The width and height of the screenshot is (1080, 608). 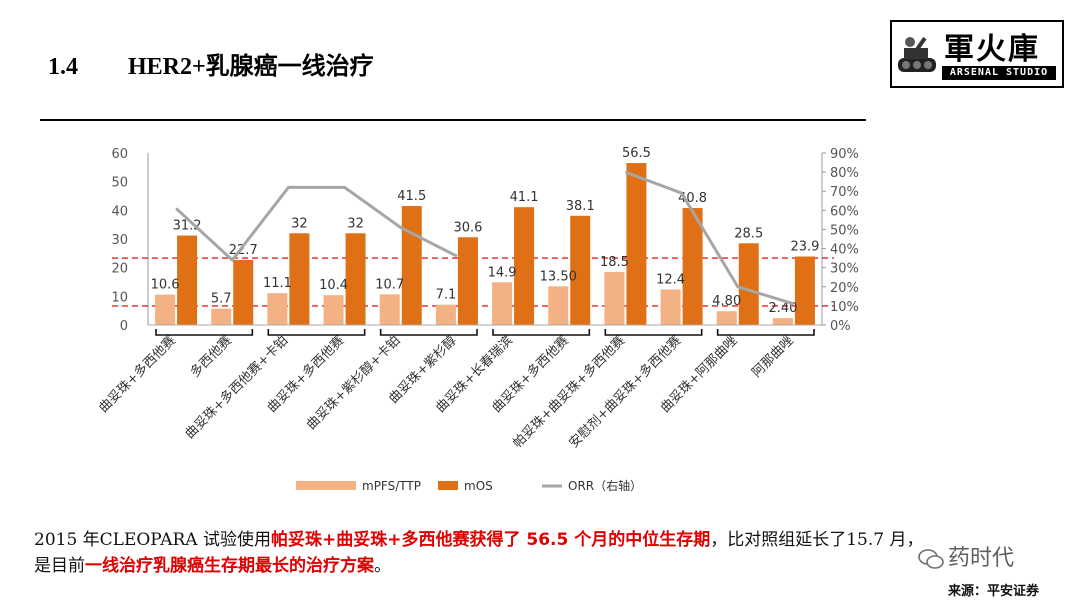 What do you see at coordinates (478, 486) in the screenshot?
I see `legend-label-mos: mOS` at bounding box center [478, 486].